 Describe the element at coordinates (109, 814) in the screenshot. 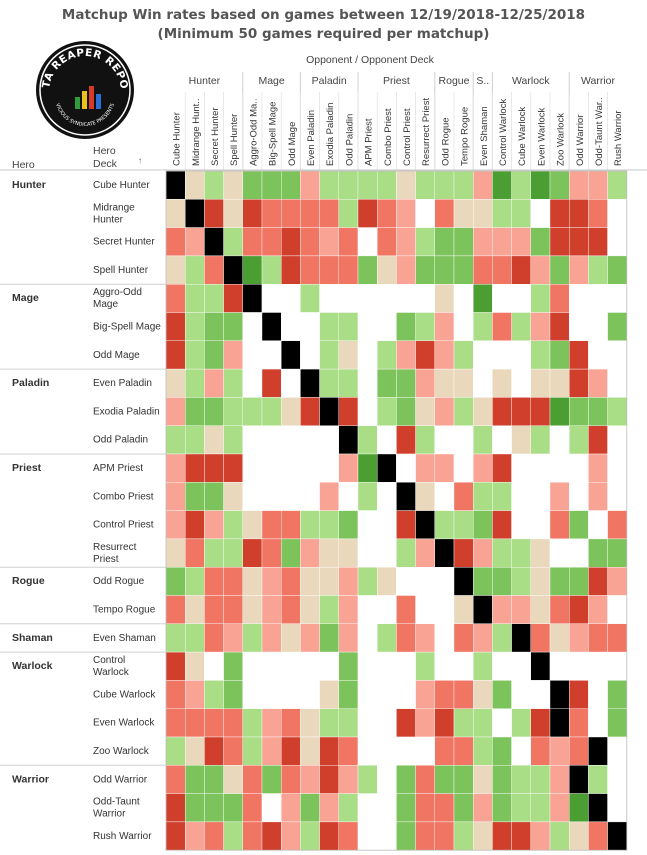

I see `row-label: Warrior` at that location.